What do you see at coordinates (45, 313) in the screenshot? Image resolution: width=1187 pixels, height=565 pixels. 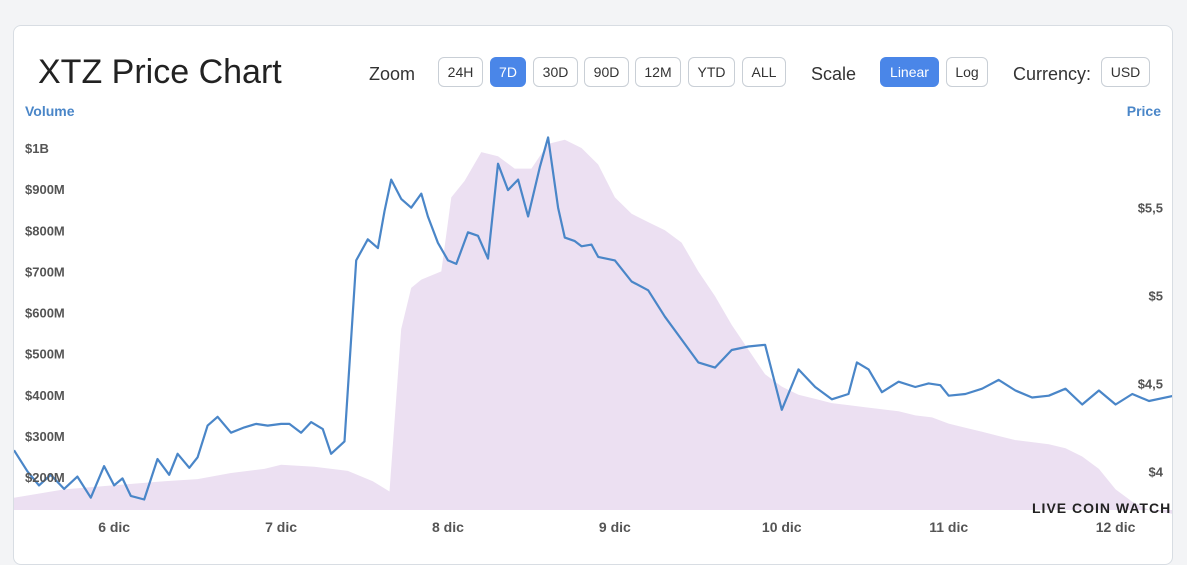 I see `volume-tick-label: $600M` at bounding box center [45, 313].